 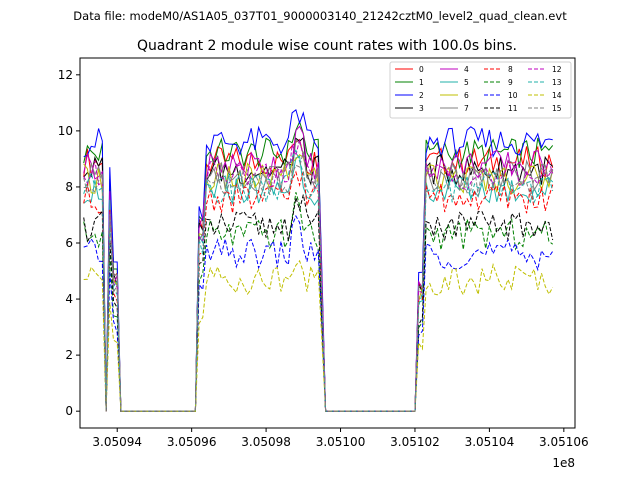 I want to click on legend-label-0: 0, so click(x=421, y=69).